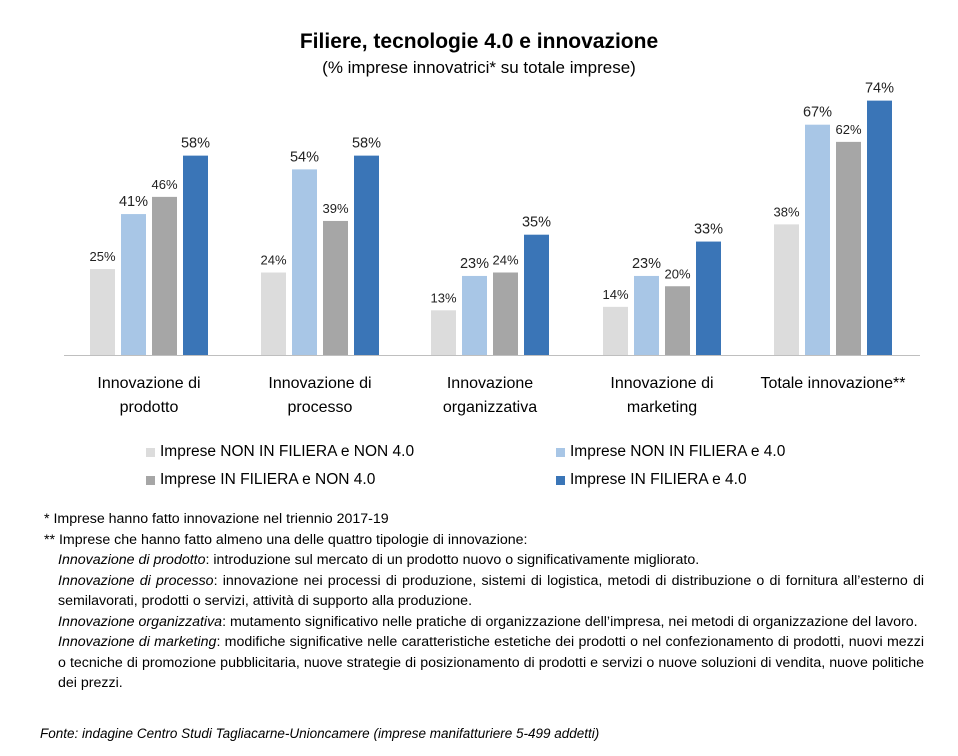 The height and width of the screenshot is (756, 958). I want to click on category-label-0-1: prodotto, so click(149, 407).